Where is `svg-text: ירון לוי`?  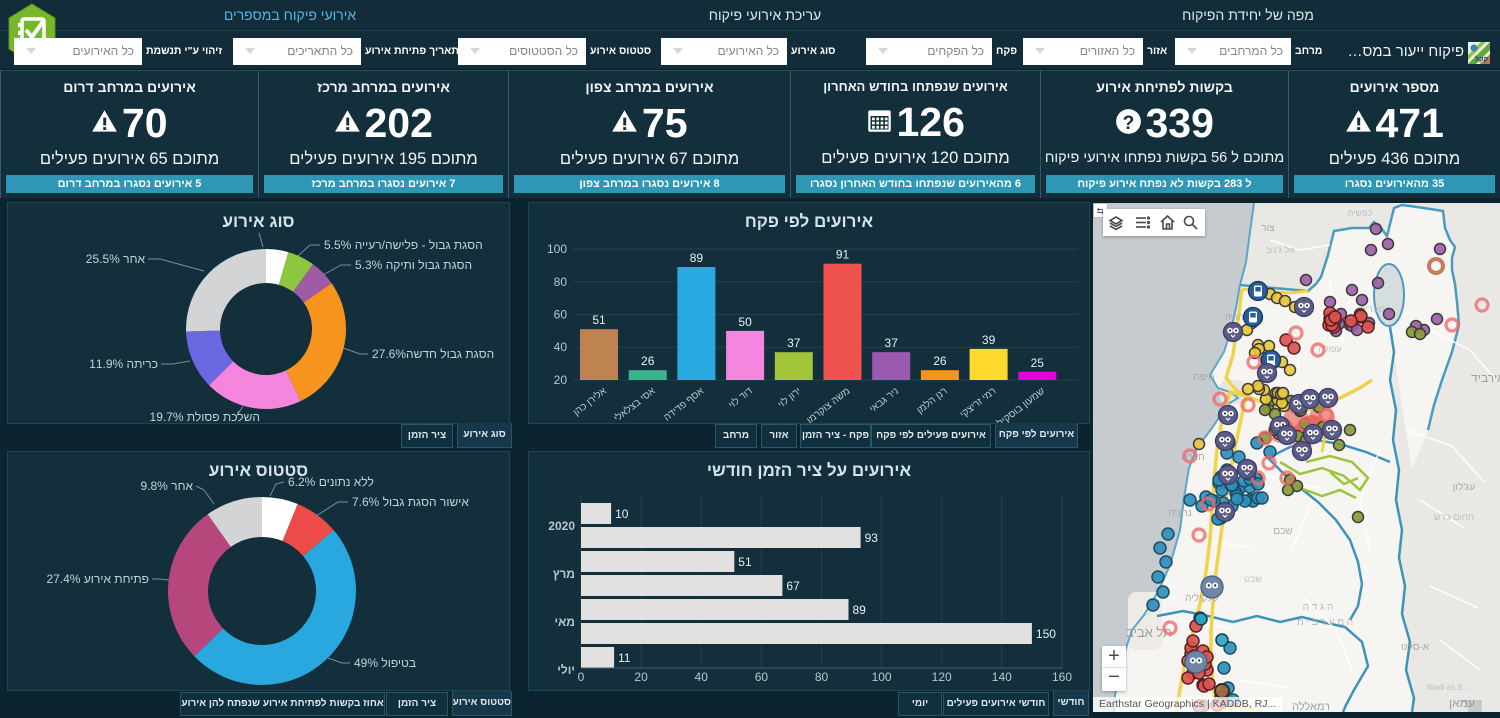
svg-text: ירון לוי is located at coordinates (789, 398).